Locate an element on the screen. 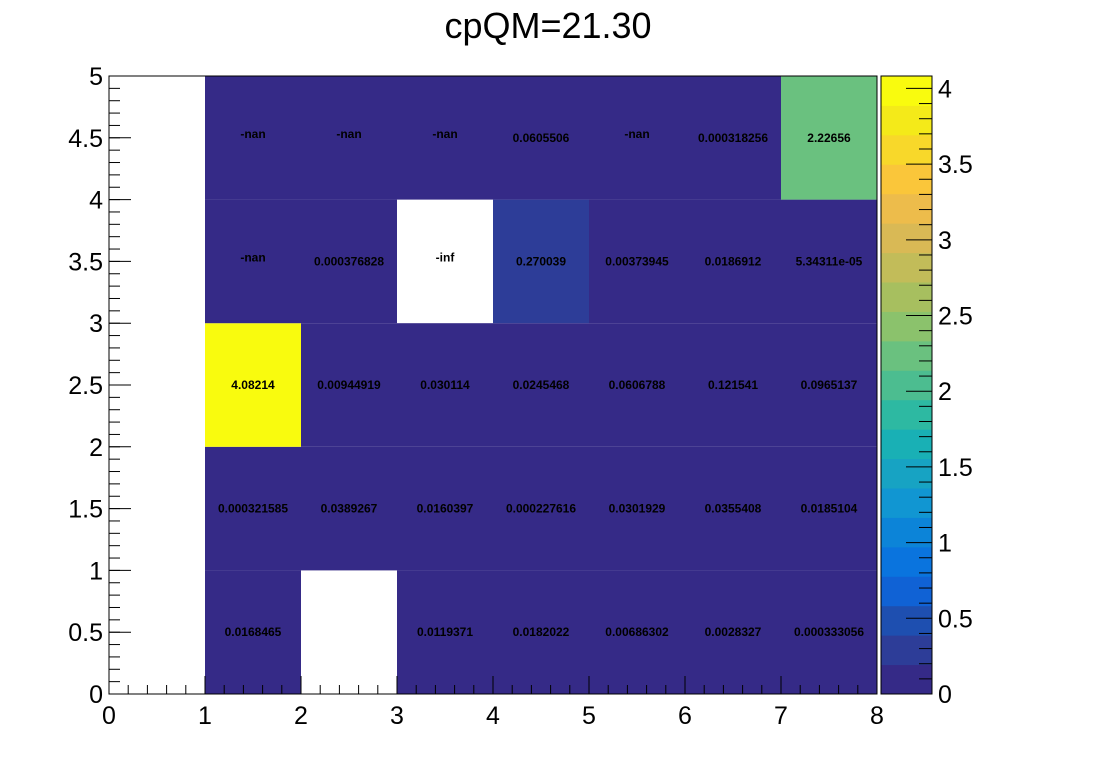  cell-value-label: 0.0245468 is located at coordinates (541, 385).